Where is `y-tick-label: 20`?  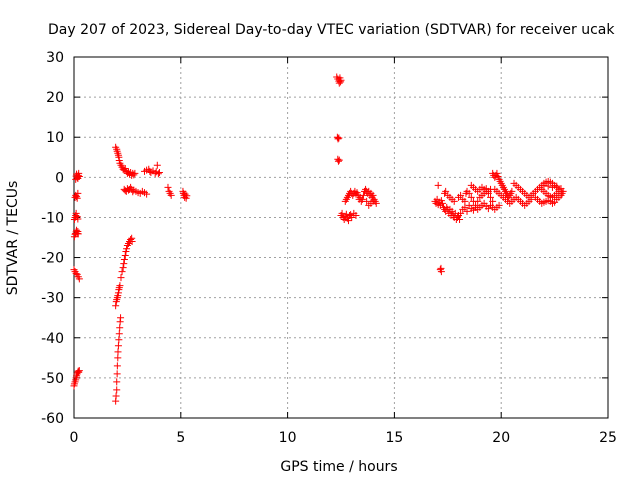
y-tick-label: 20 is located at coordinates (55, 98).